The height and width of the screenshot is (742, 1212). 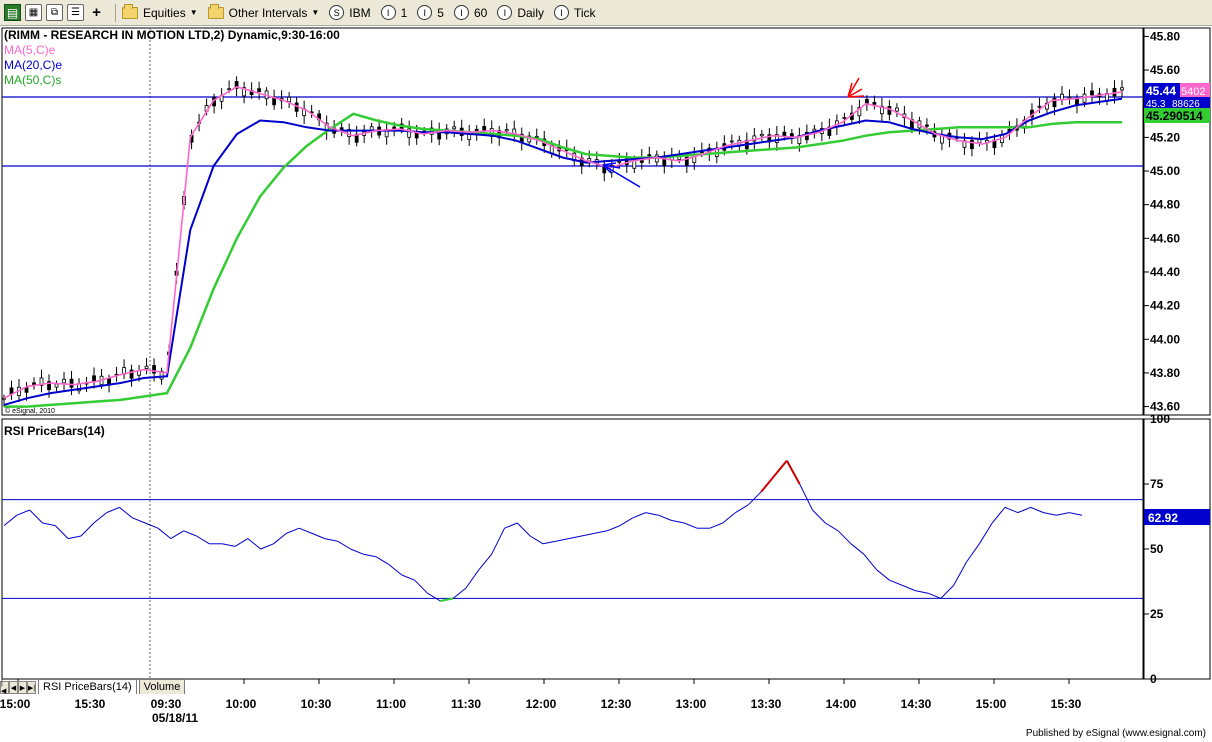 I want to click on crosshair-icon: +, so click(x=96, y=12).